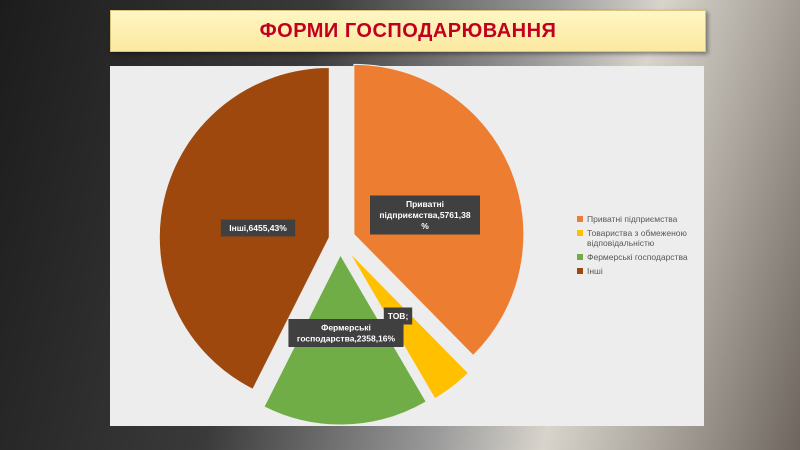  What do you see at coordinates (580, 233) in the screenshot?
I see `legend-swatch-llc` at bounding box center [580, 233].